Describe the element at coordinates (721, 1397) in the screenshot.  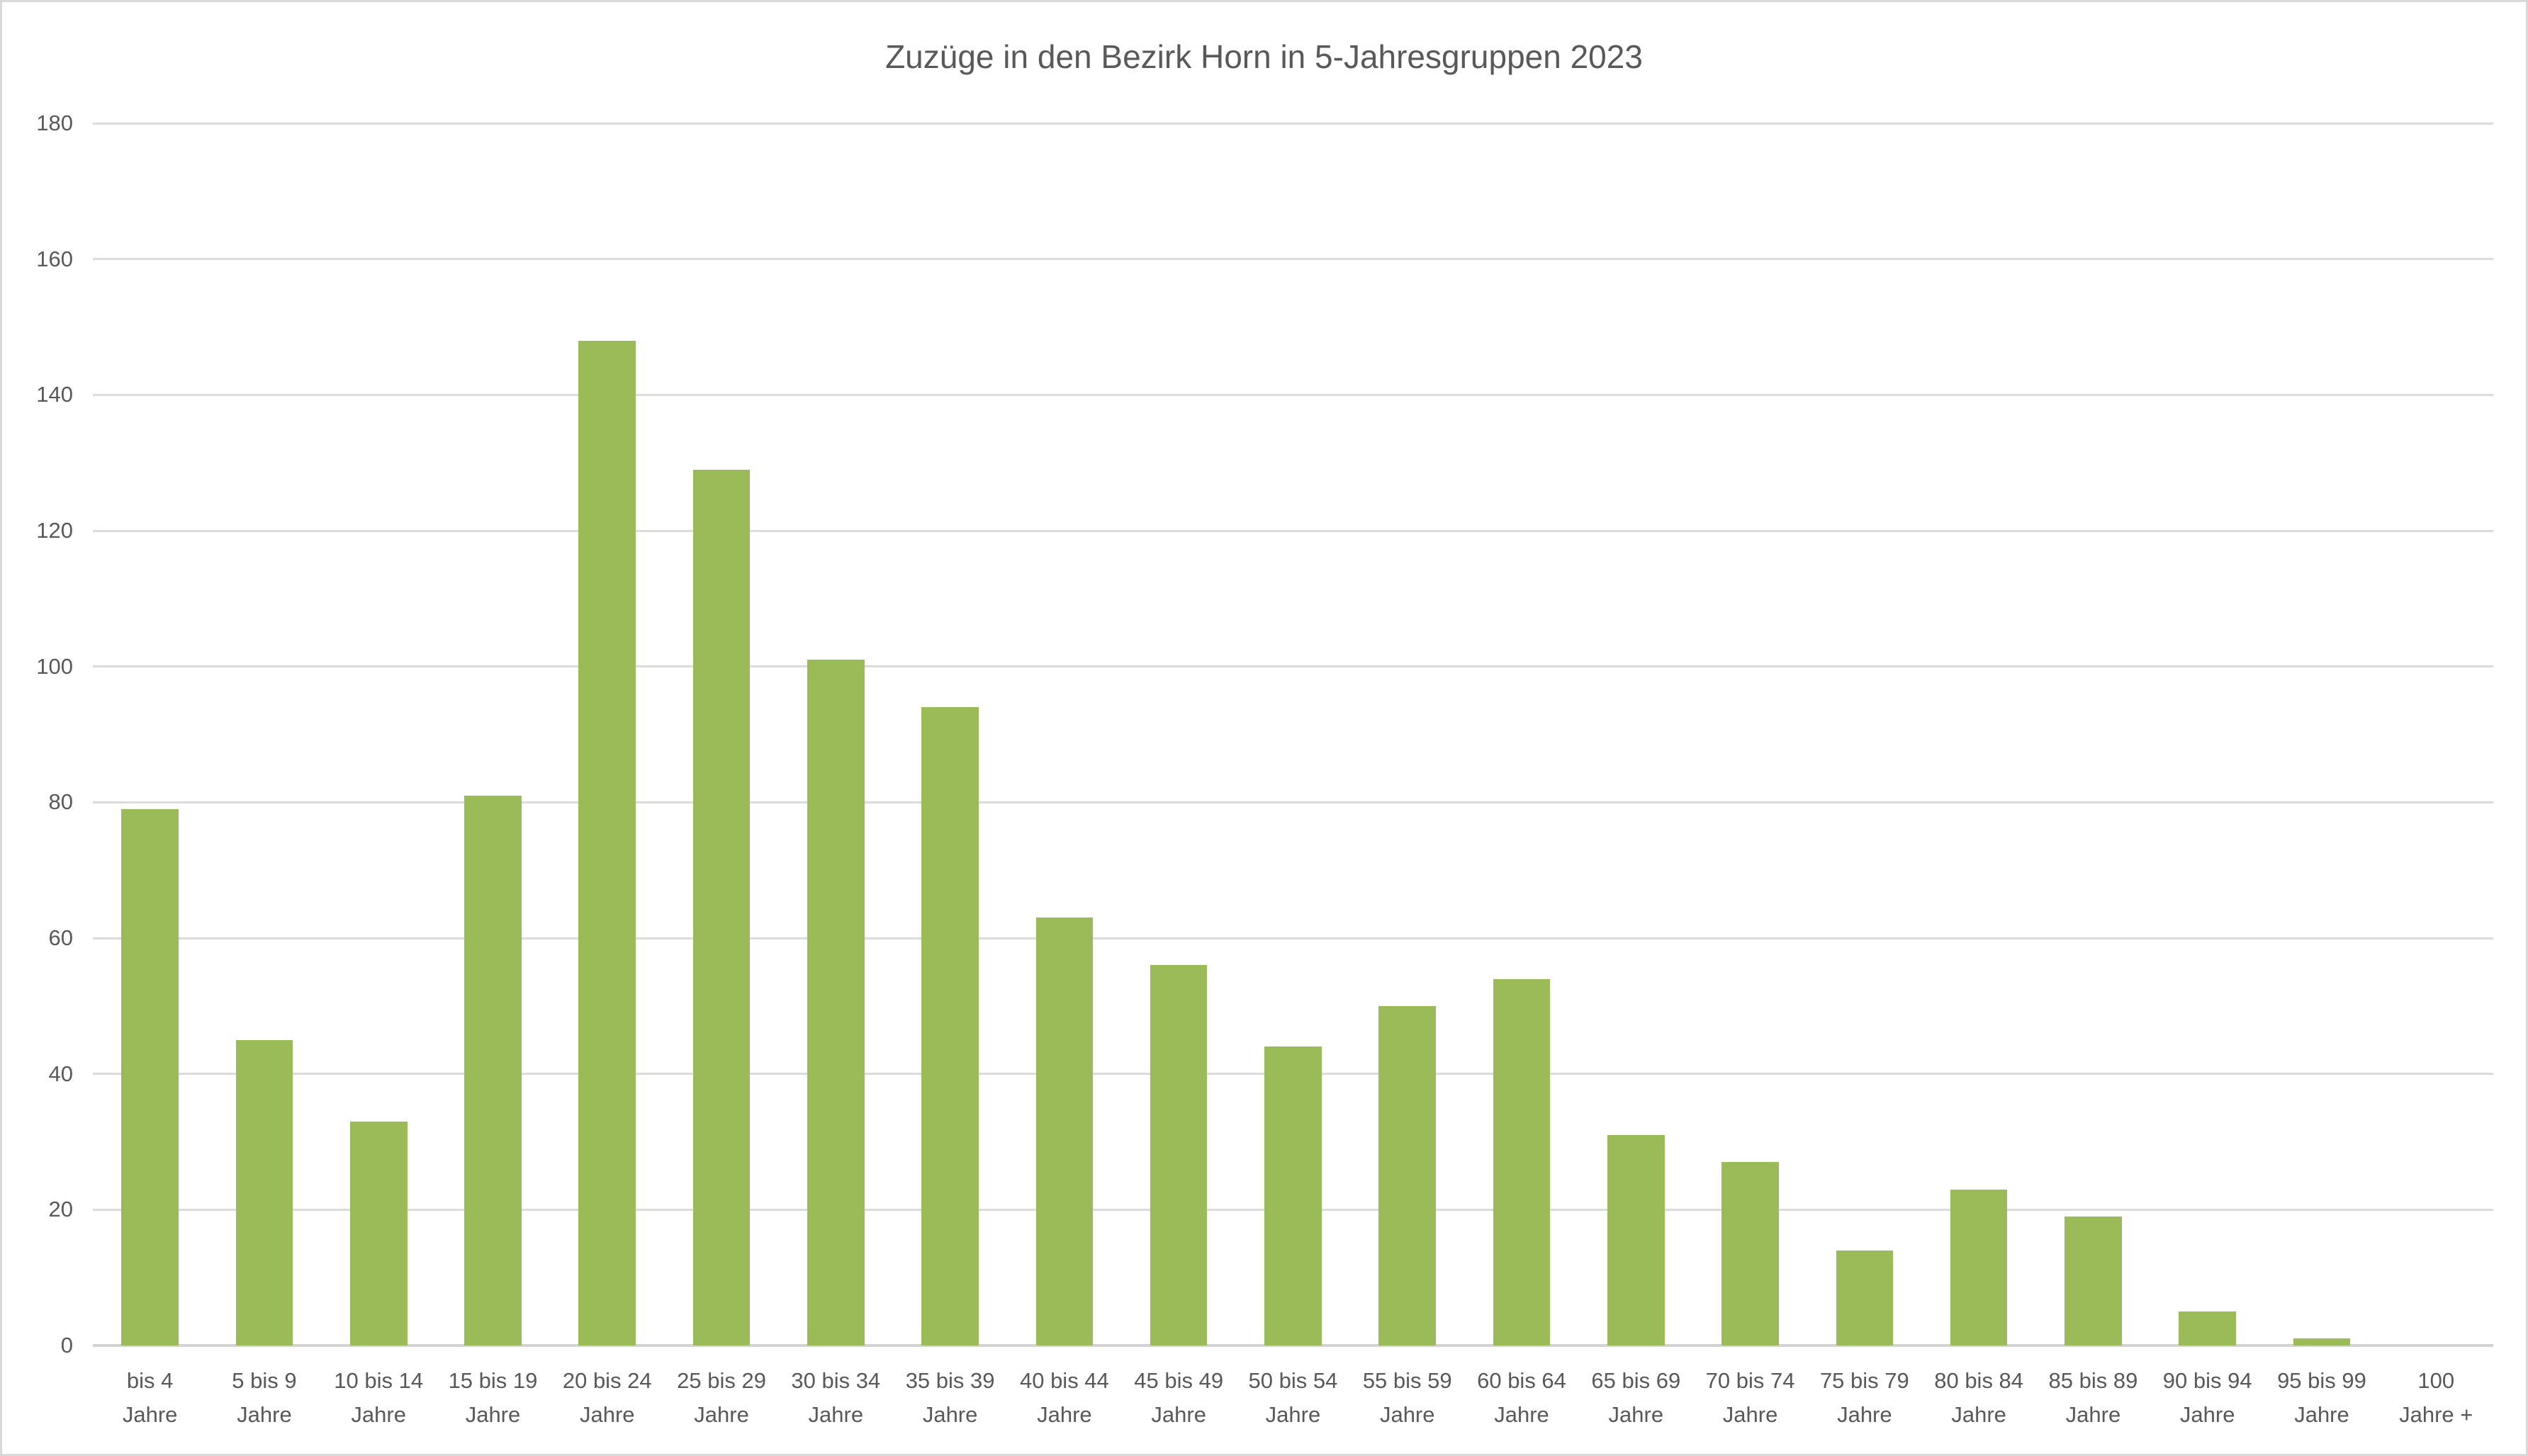
I see `x-axis-category-label: 25 bis 29 Jahre` at that location.